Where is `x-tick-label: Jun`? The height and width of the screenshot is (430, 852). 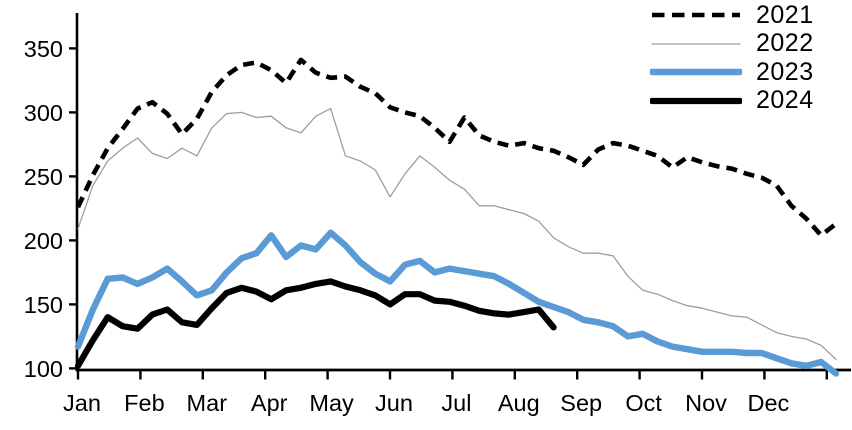
x-tick-label: Jun is located at coordinates (394, 403).